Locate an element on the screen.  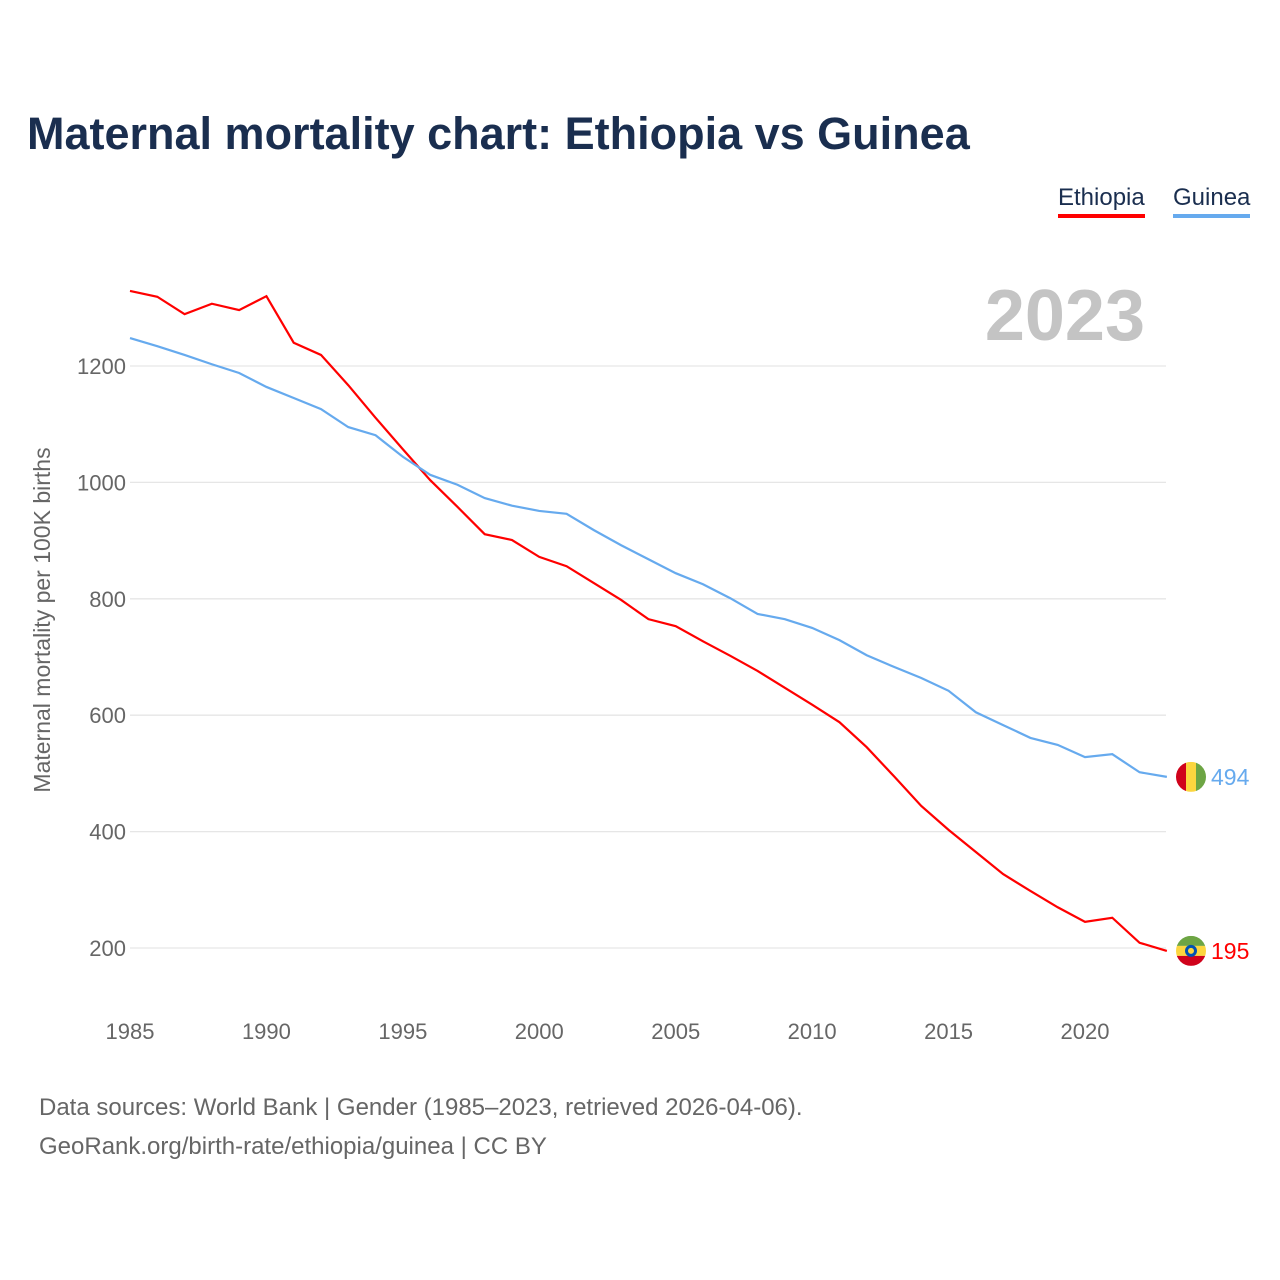
x-tick-label: 2020 is located at coordinates (1085, 1031).